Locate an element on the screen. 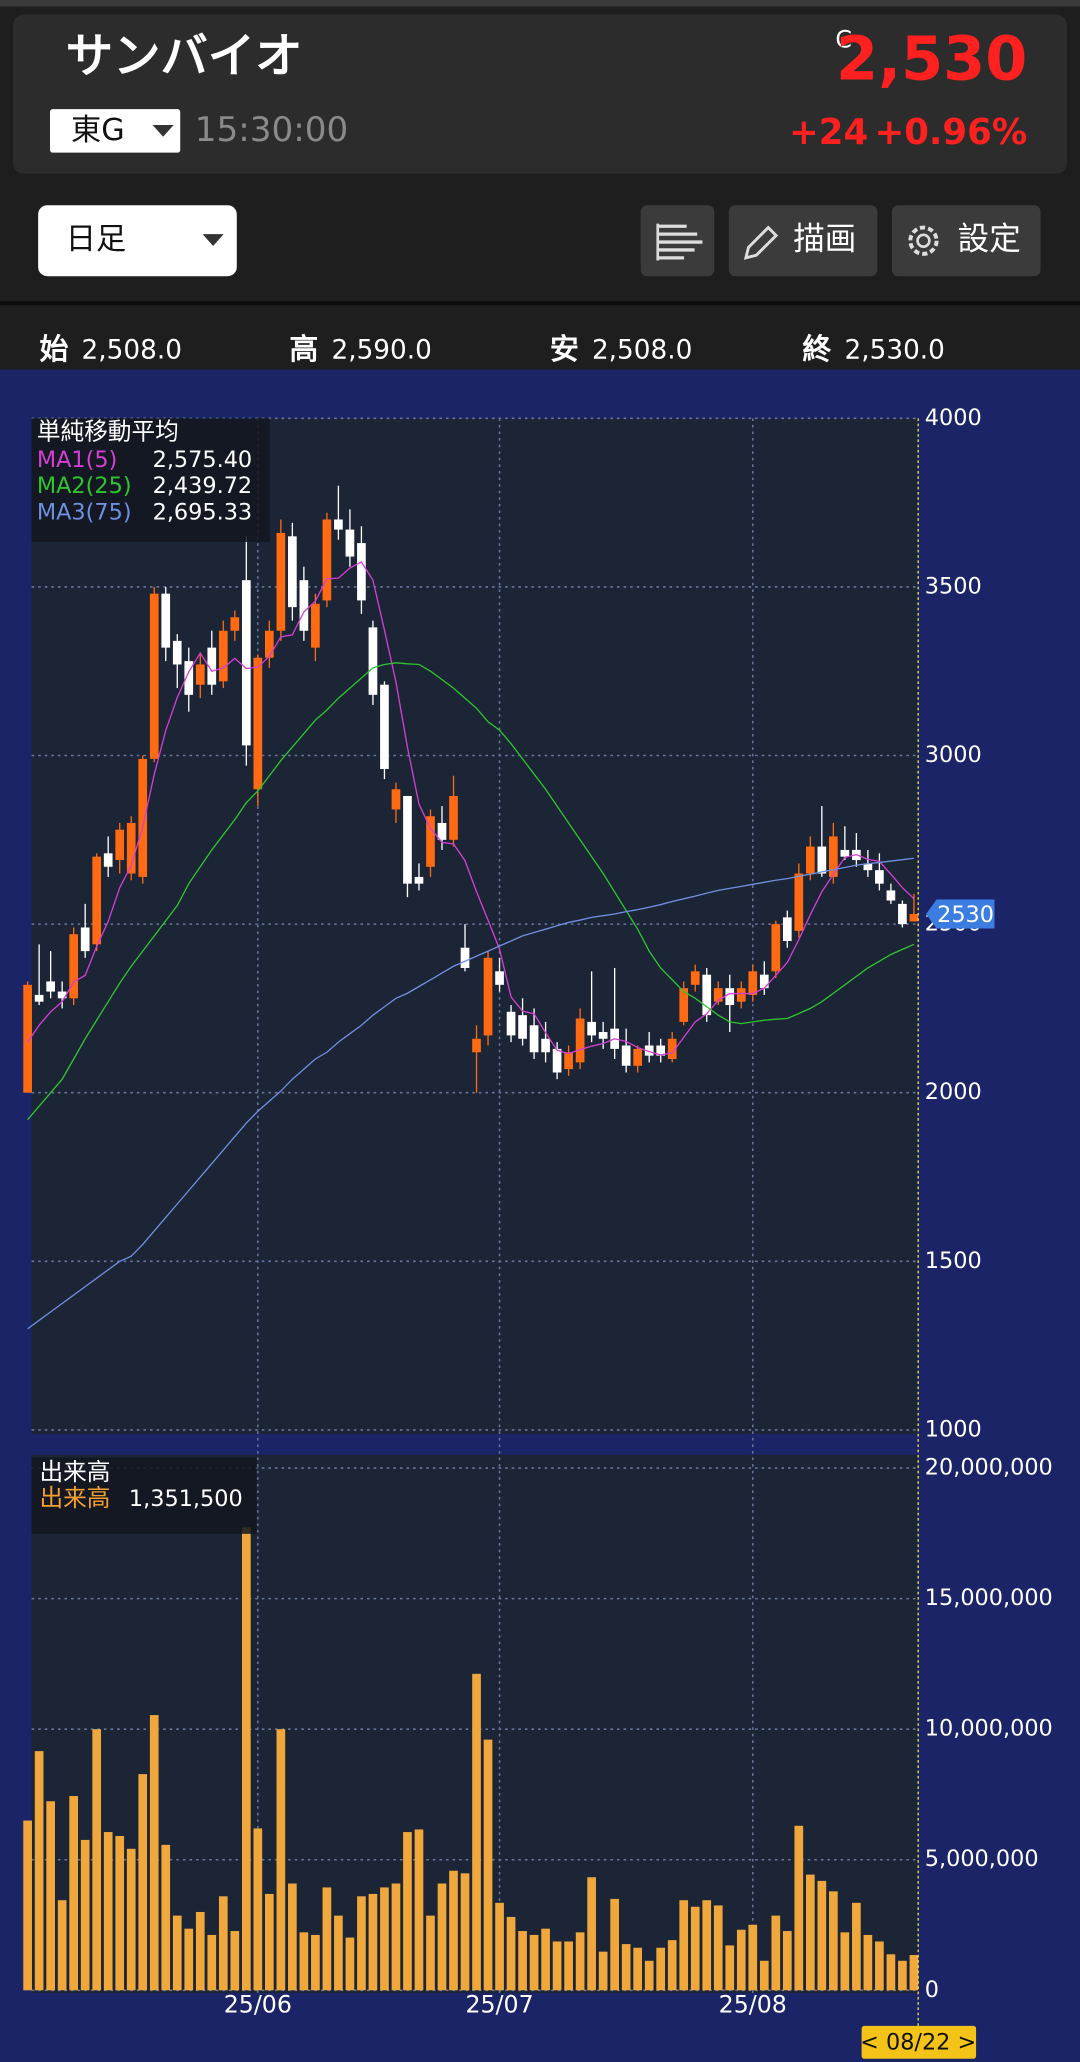 Image resolution: width=1080 pixels, height=2062 pixels. legend-name: MA2(25) is located at coordinates (84, 486).